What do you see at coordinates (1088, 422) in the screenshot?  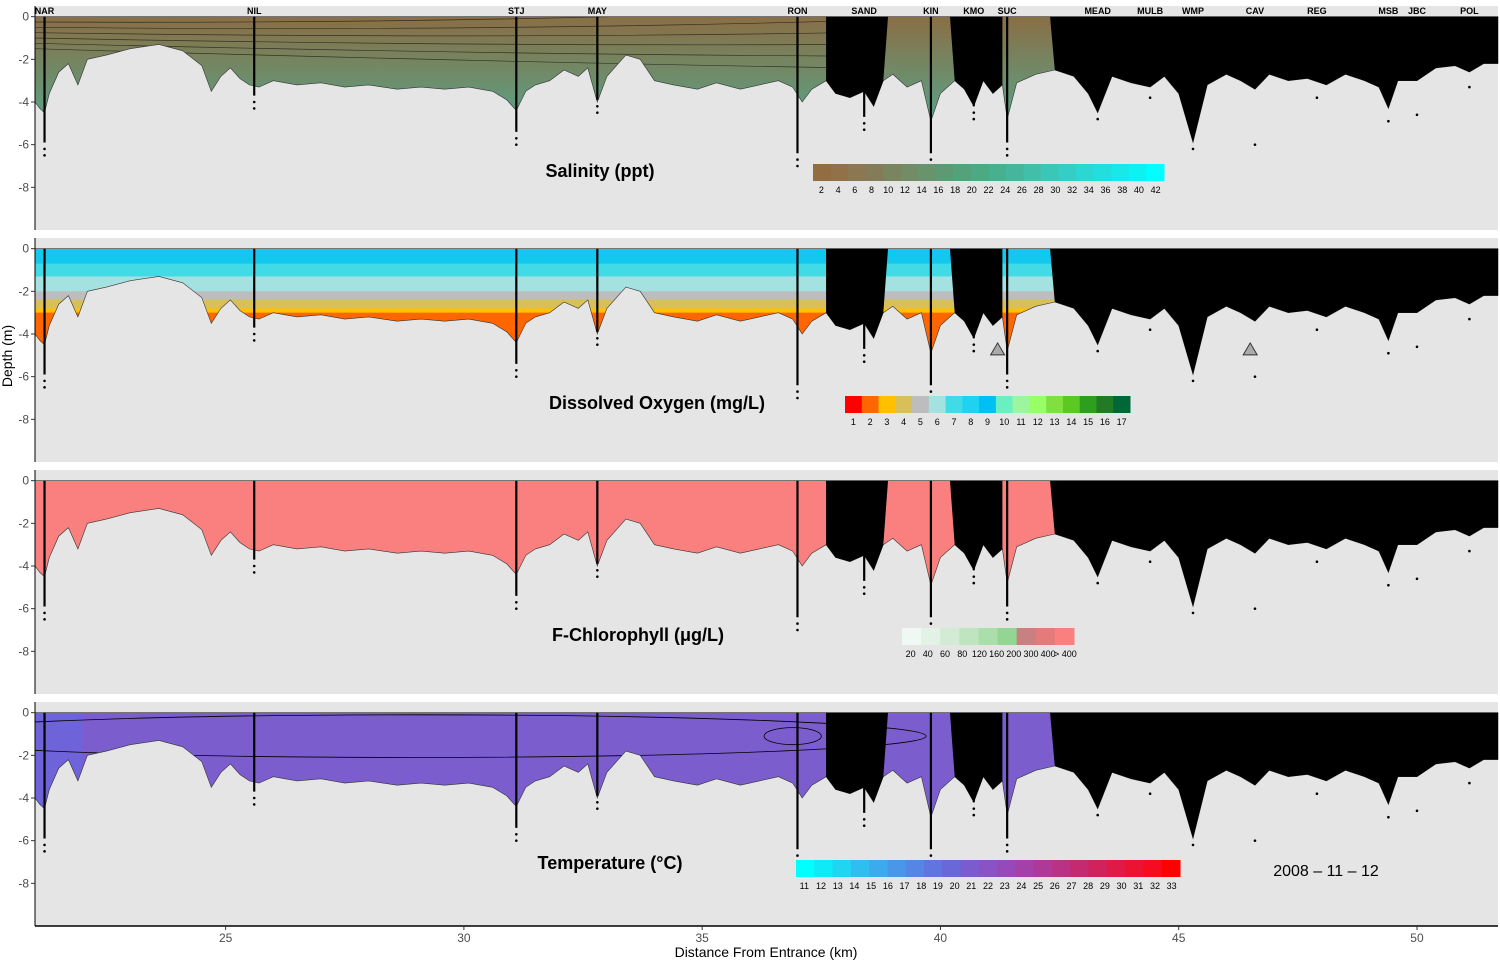 I see `legend-label: 15` at bounding box center [1088, 422].